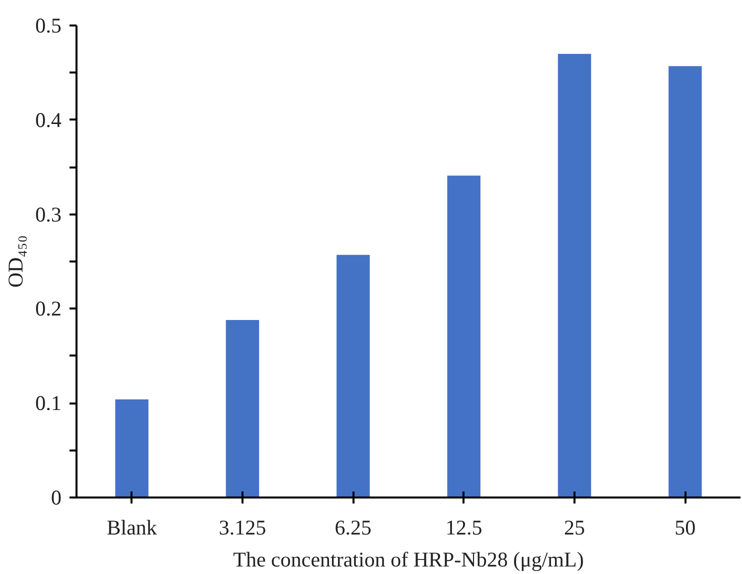 Image resolution: width=742 pixels, height=574 pixels. I want to click on y-tick-label: 0.3, so click(48, 214).